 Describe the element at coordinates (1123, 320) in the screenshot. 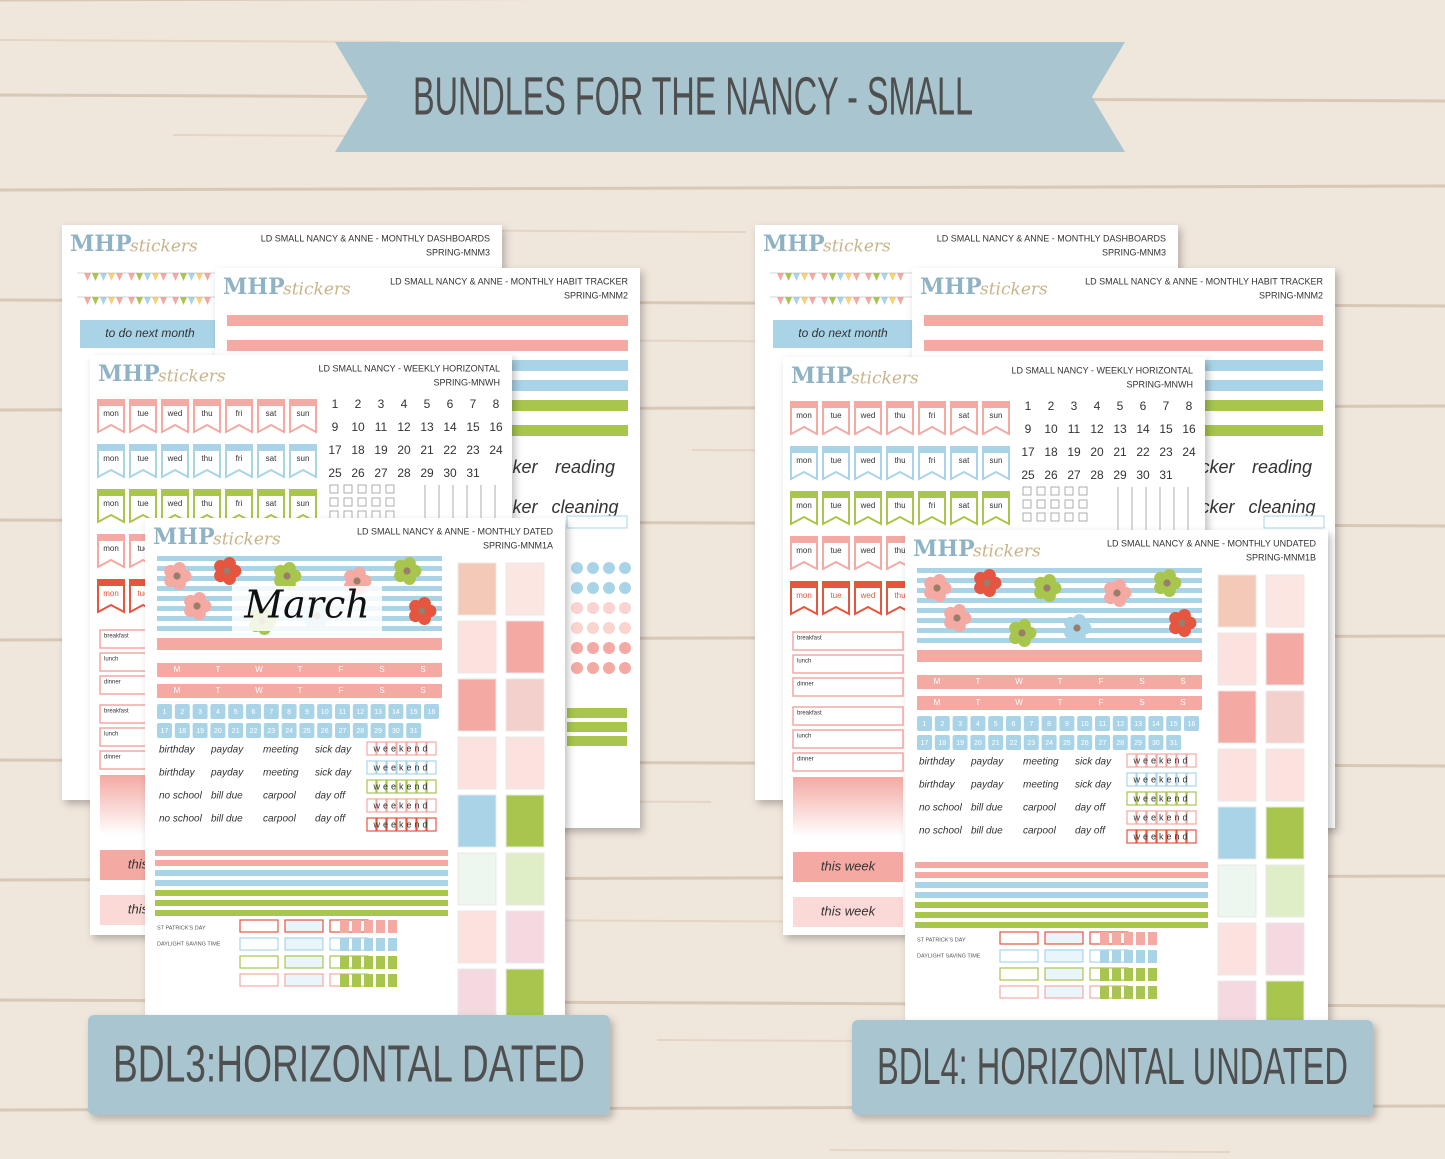

I see `washi-stripe` at that location.